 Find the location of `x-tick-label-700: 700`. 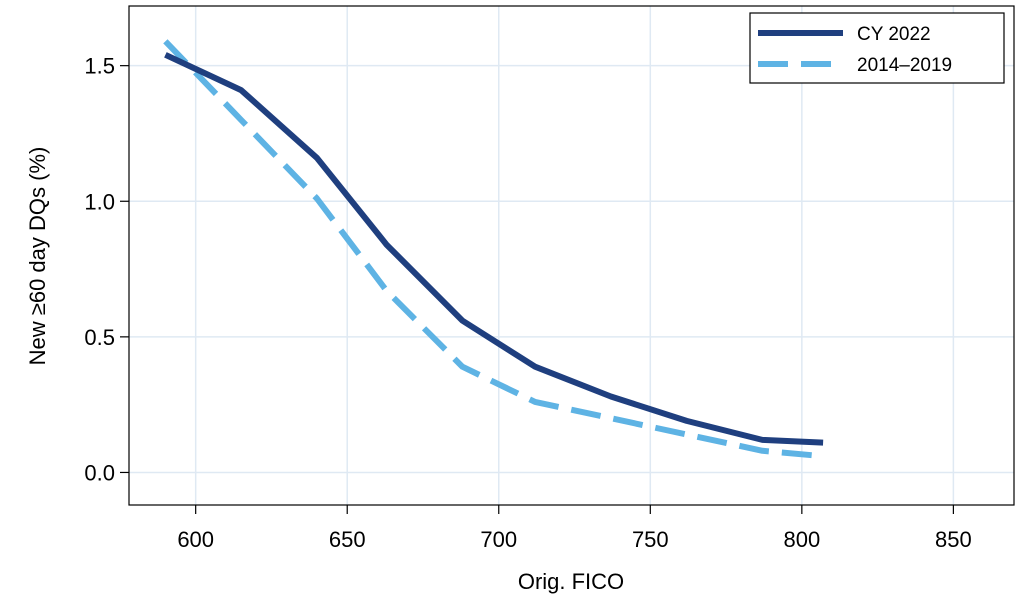

x-tick-label-700: 700 is located at coordinates (498, 539).